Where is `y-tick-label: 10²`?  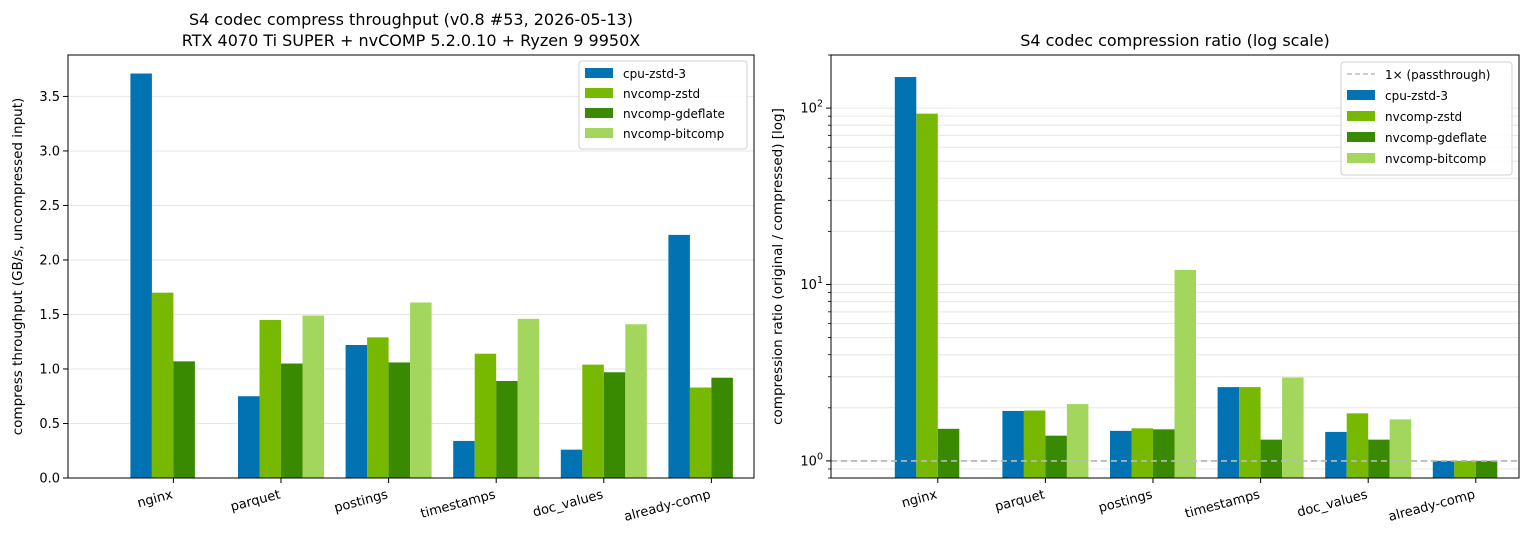
y-tick-label: 10² is located at coordinates (811, 108).